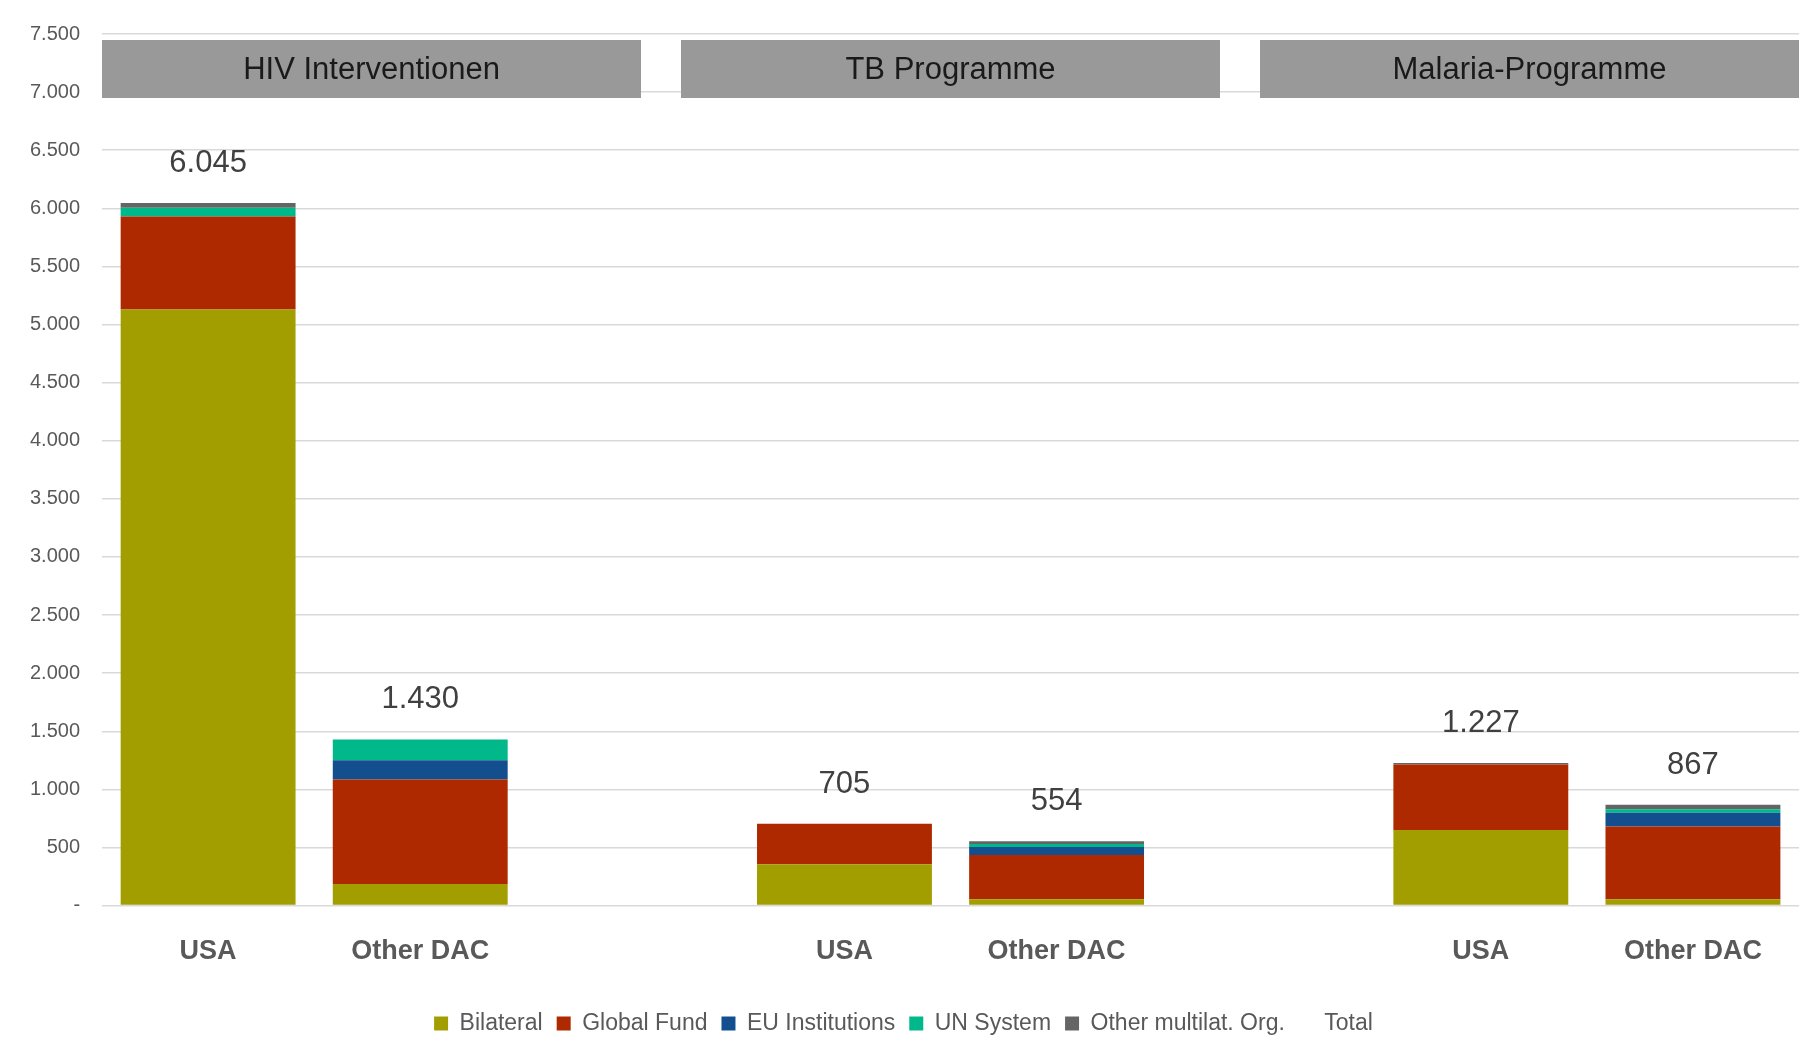 The image size is (1805, 1045). What do you see at coordinates (55, 381) in the screenshot?
I see `y-tick-label: 4.500` at bounding box center [55, 381].